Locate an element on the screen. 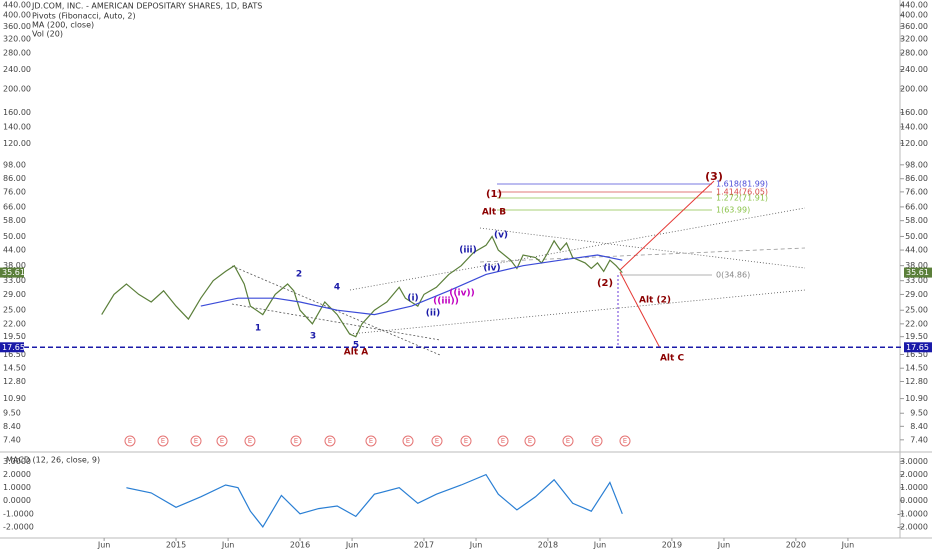  indicator-label: Pivots (Fibonacci, Auto, 2) is located at coordinates (84, 16).